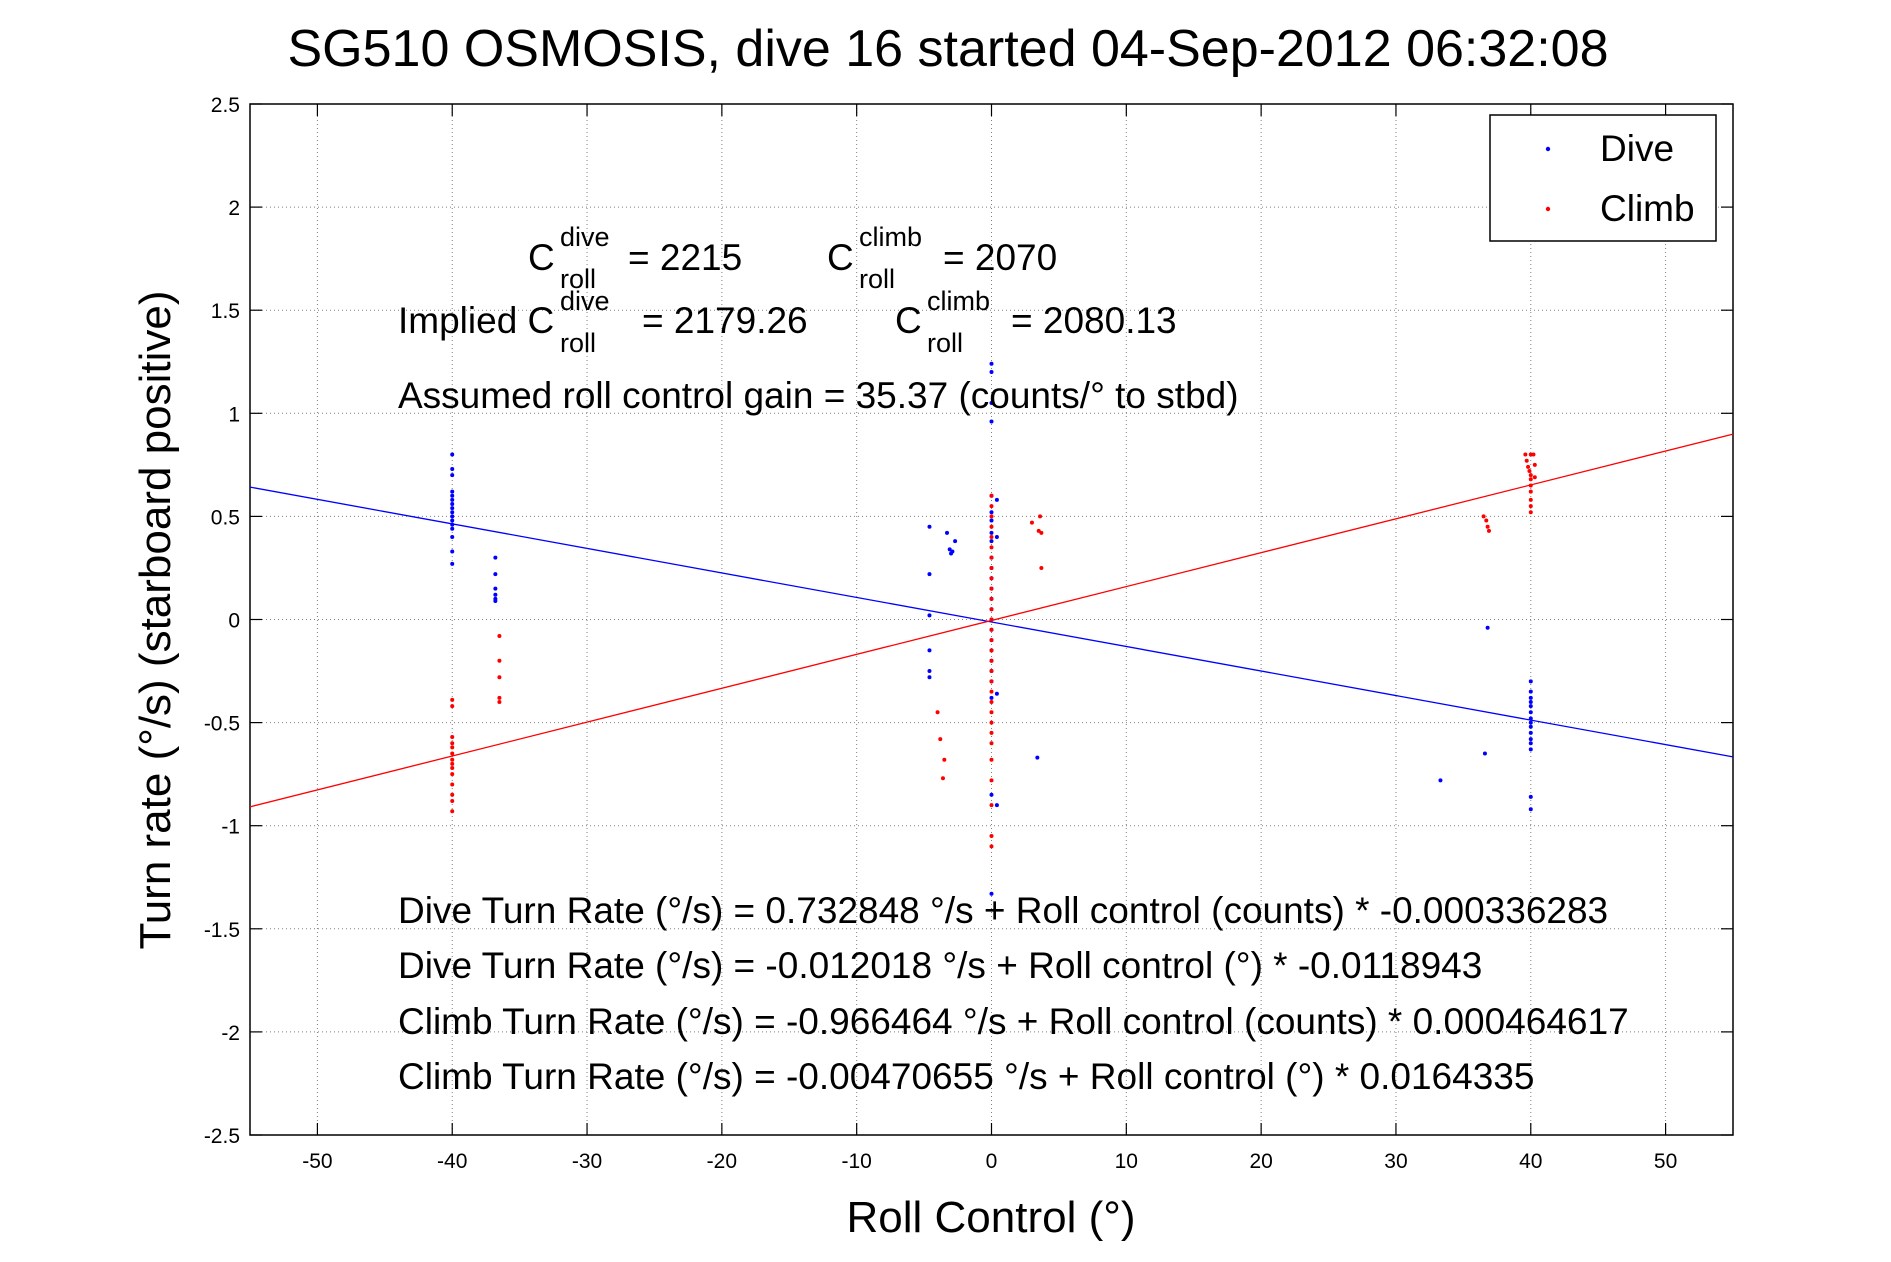  I want to click on y-tick-label: -1.5, so click(222, 930).